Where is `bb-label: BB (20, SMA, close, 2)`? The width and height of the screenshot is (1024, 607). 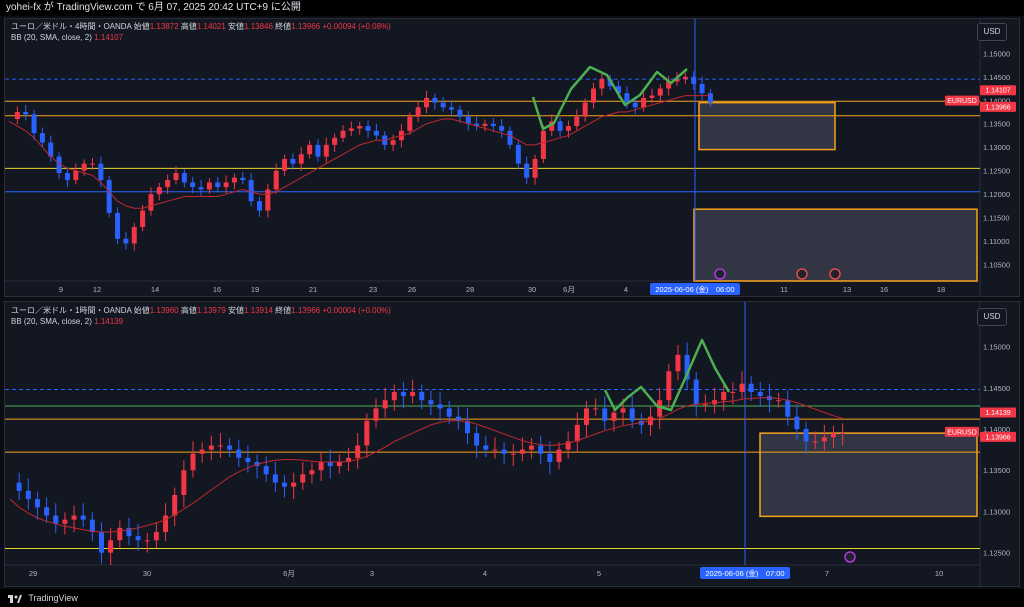 bb-label: BB (20, SMA, close, 2) is located at coordinates (51, 321).